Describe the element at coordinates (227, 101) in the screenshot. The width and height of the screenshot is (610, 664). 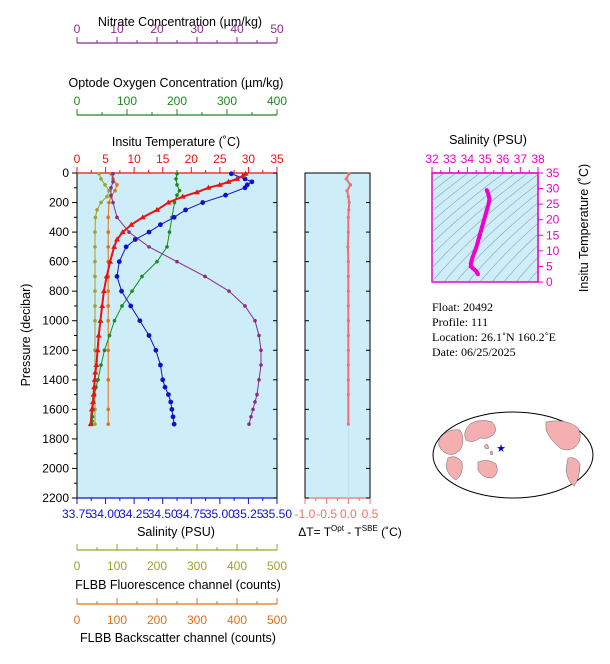
I see `oxygen-tick-label: 300` at that location.